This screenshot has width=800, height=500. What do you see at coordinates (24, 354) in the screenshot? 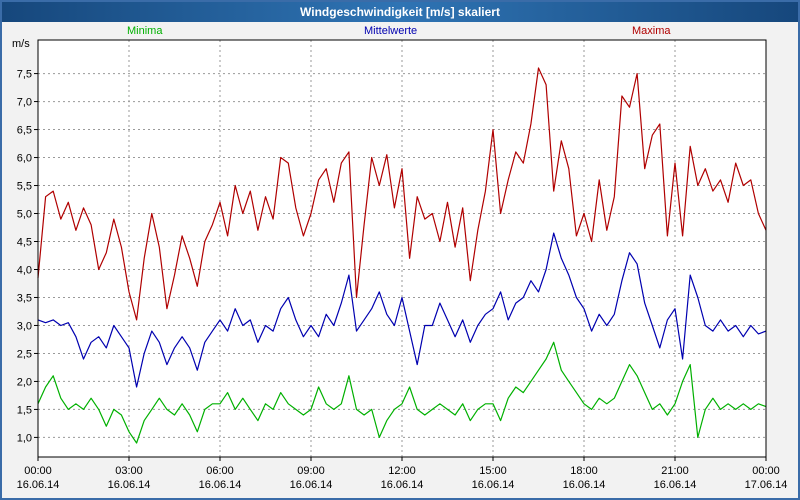
I see `svg-text: 2,5` at bounding box center [24, 354].